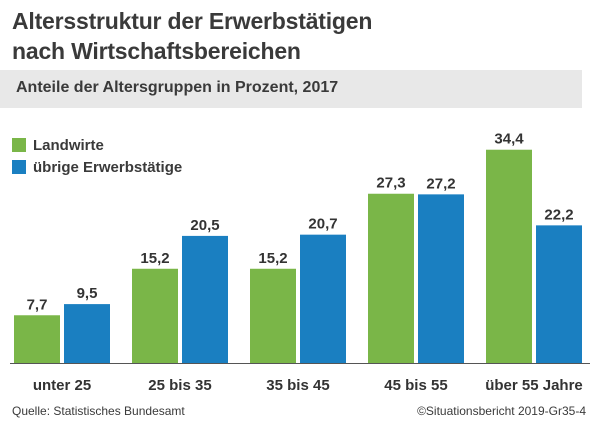 This screenshot has height=427, width=600. I want to click on data-label-landwirte-2: 15,2, so click(272, 258).